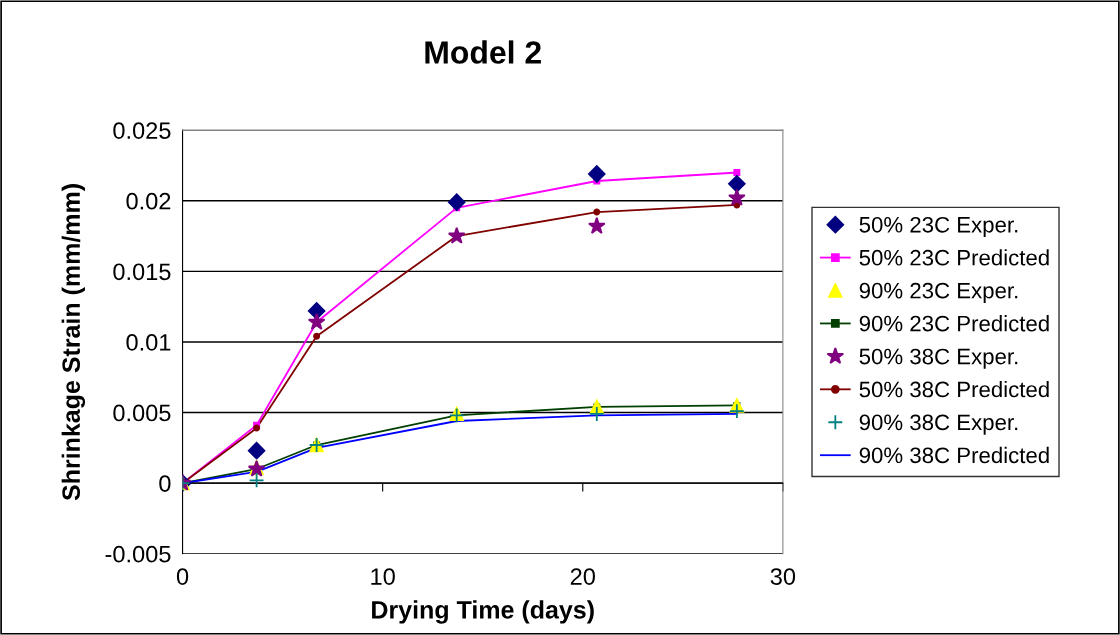 The height and width of the screenshot is (635, 1120). Describe the element at coordinates (938, 292) in the screenshot. I see `legend-label: 90% 23C Exper.` at that location.